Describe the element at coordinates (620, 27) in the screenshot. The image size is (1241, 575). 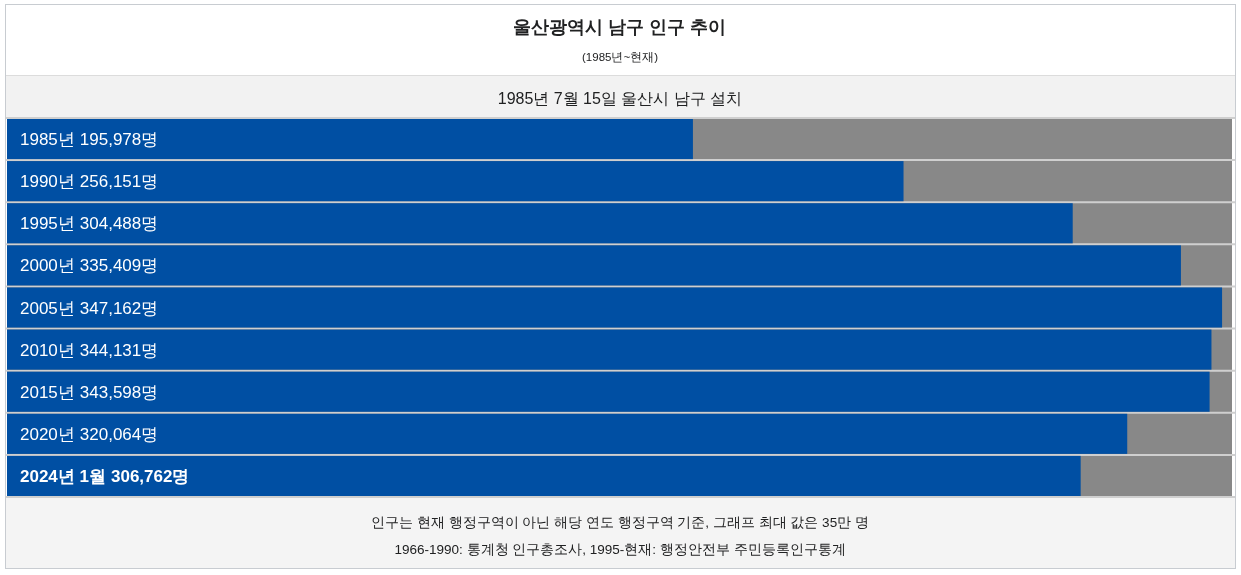
I see `chart-title: 울산광역시 남구 인구 추이` at that location.